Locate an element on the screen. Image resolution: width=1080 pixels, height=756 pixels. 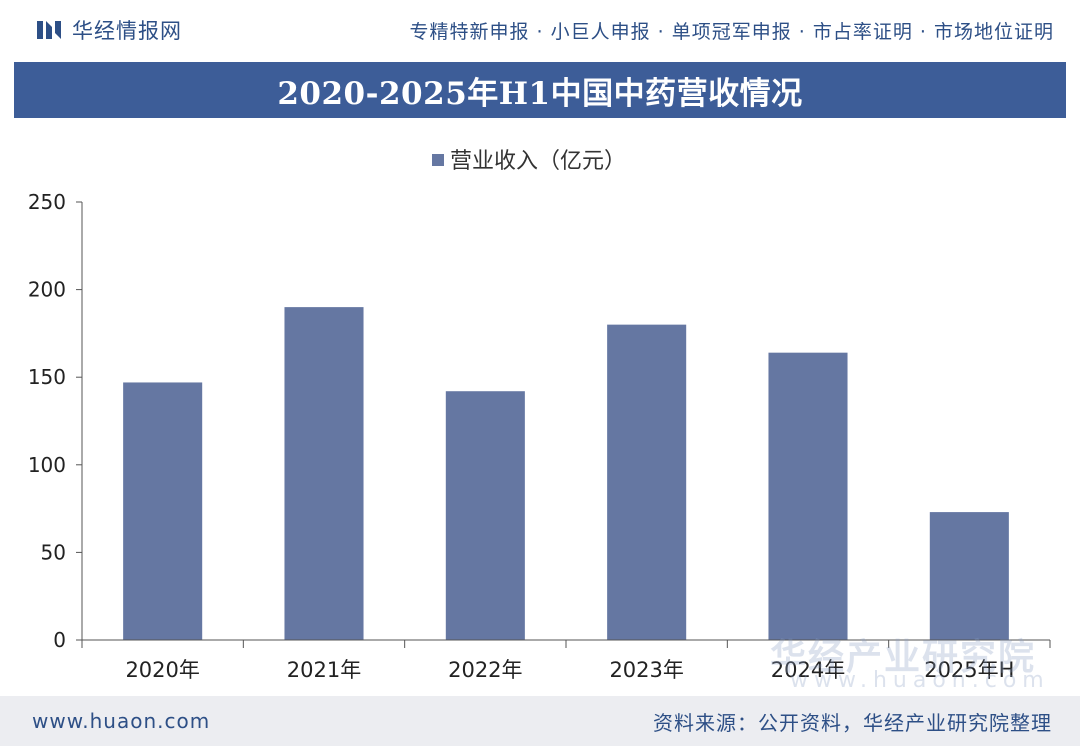
y-axis: 0 50 100 150 200 250 is located at coordinates (55, 421).